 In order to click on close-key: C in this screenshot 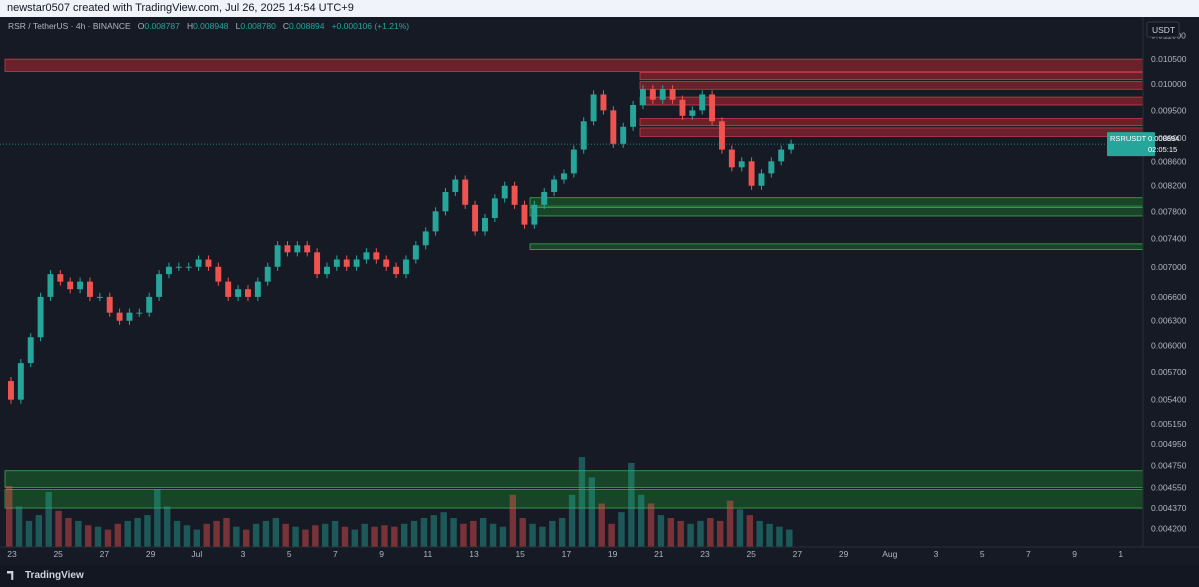, I will do `click(286, 26)`.